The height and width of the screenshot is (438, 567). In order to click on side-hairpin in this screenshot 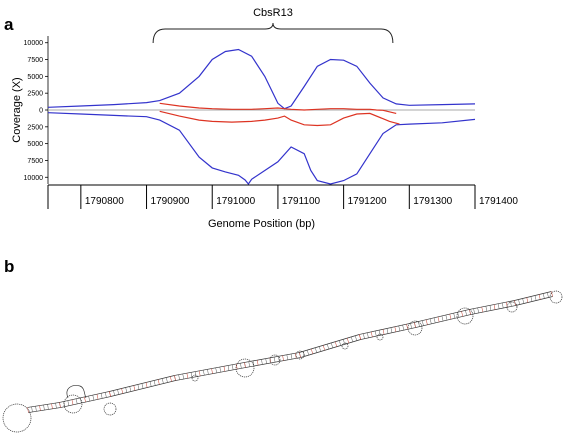, I will do `click(76, 392)`.